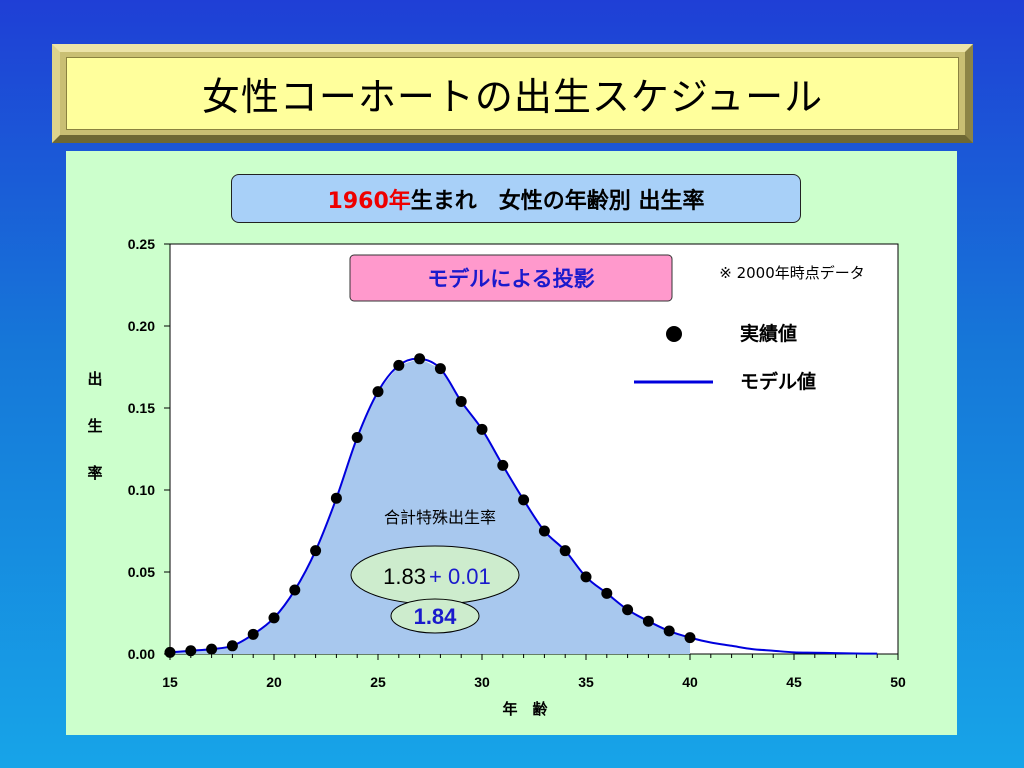 This screenshot has width=1024, height=768. Describe the element at coordinates (482, 682) in the screenshot. I see `x-tick-label: 30` at that location.